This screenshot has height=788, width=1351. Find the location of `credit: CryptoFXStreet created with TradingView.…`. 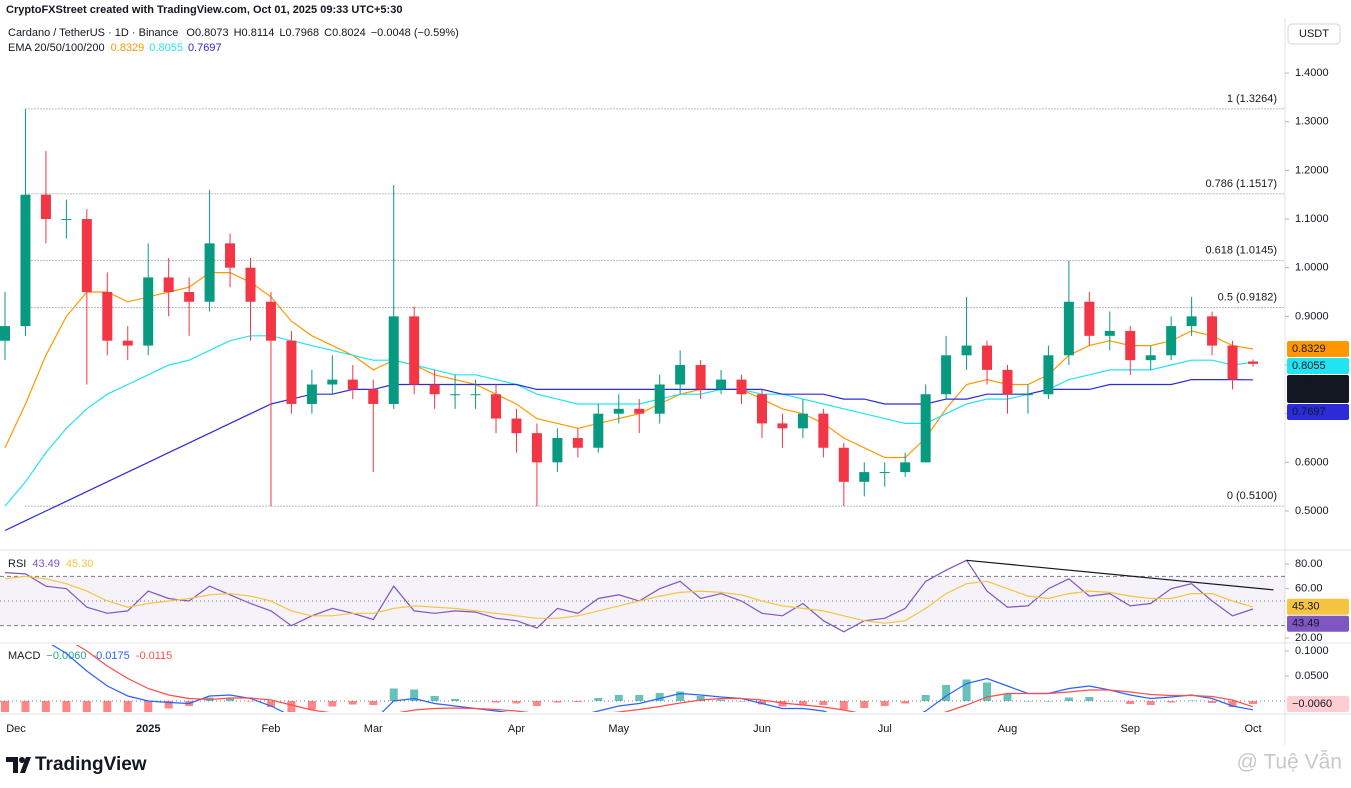

credit: CryptoFXStreet created with TradingView.… is located at coordinates (204, 10).